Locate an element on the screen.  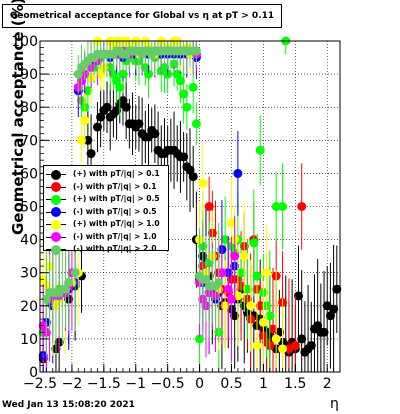
x-tick-label: −2 is located at coordinates (72, 384).